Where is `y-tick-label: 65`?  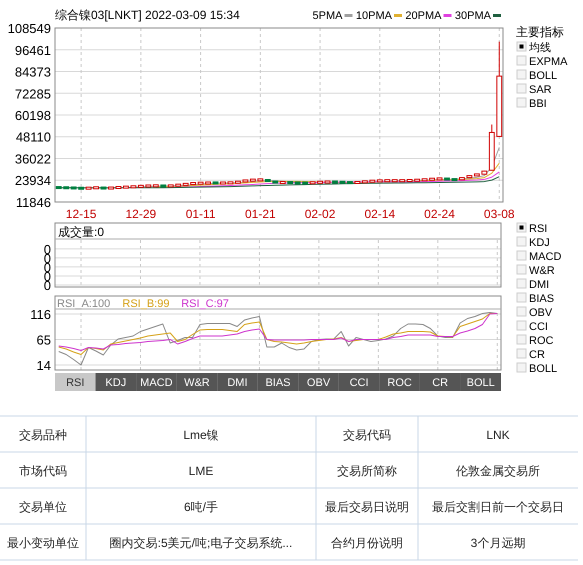 y-tick-label: 65 is located at coordinates (43, 340).